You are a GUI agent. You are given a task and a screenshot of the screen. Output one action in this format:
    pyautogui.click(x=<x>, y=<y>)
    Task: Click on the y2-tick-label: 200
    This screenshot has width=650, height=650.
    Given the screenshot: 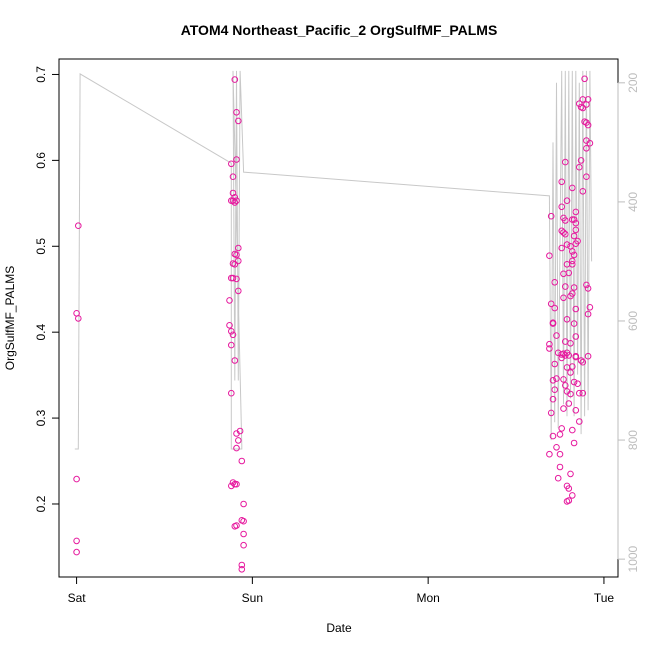 What is the action you would take?
    pyautogui.click(x=633, y=82)
    